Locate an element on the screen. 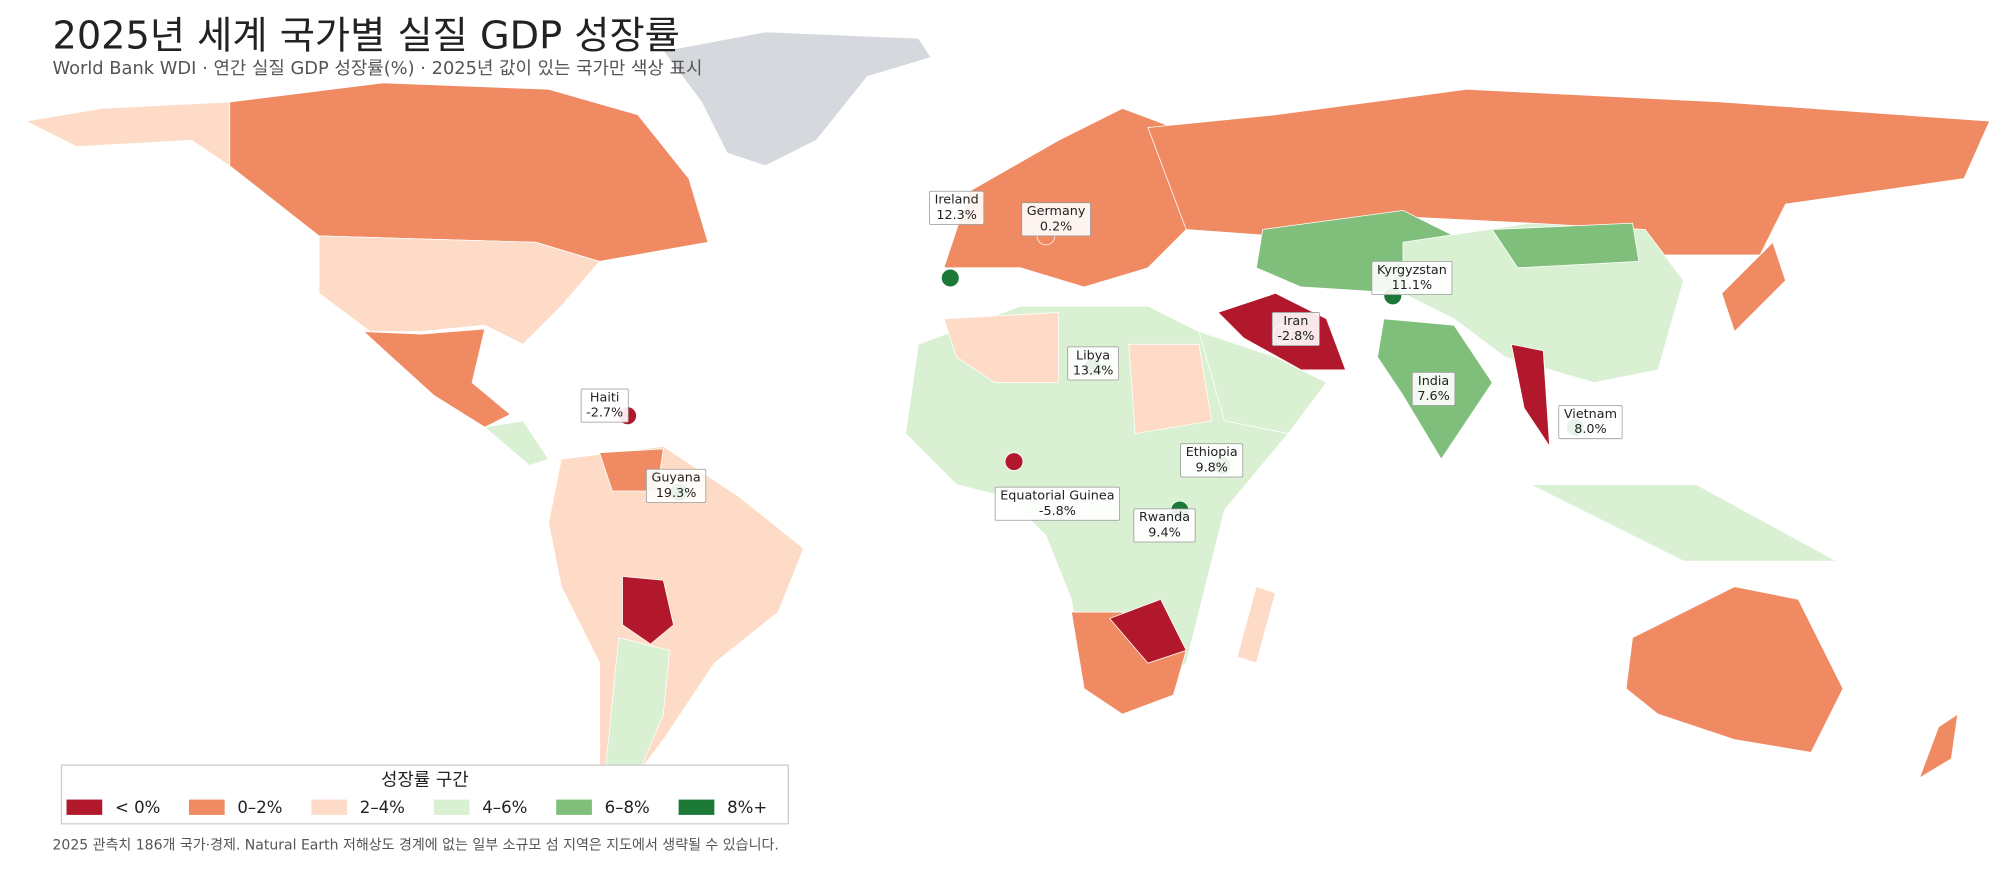 The height and width of the screenshot is (871, 2000). annotation-name: Germany is located at coordinates (1056, 211).